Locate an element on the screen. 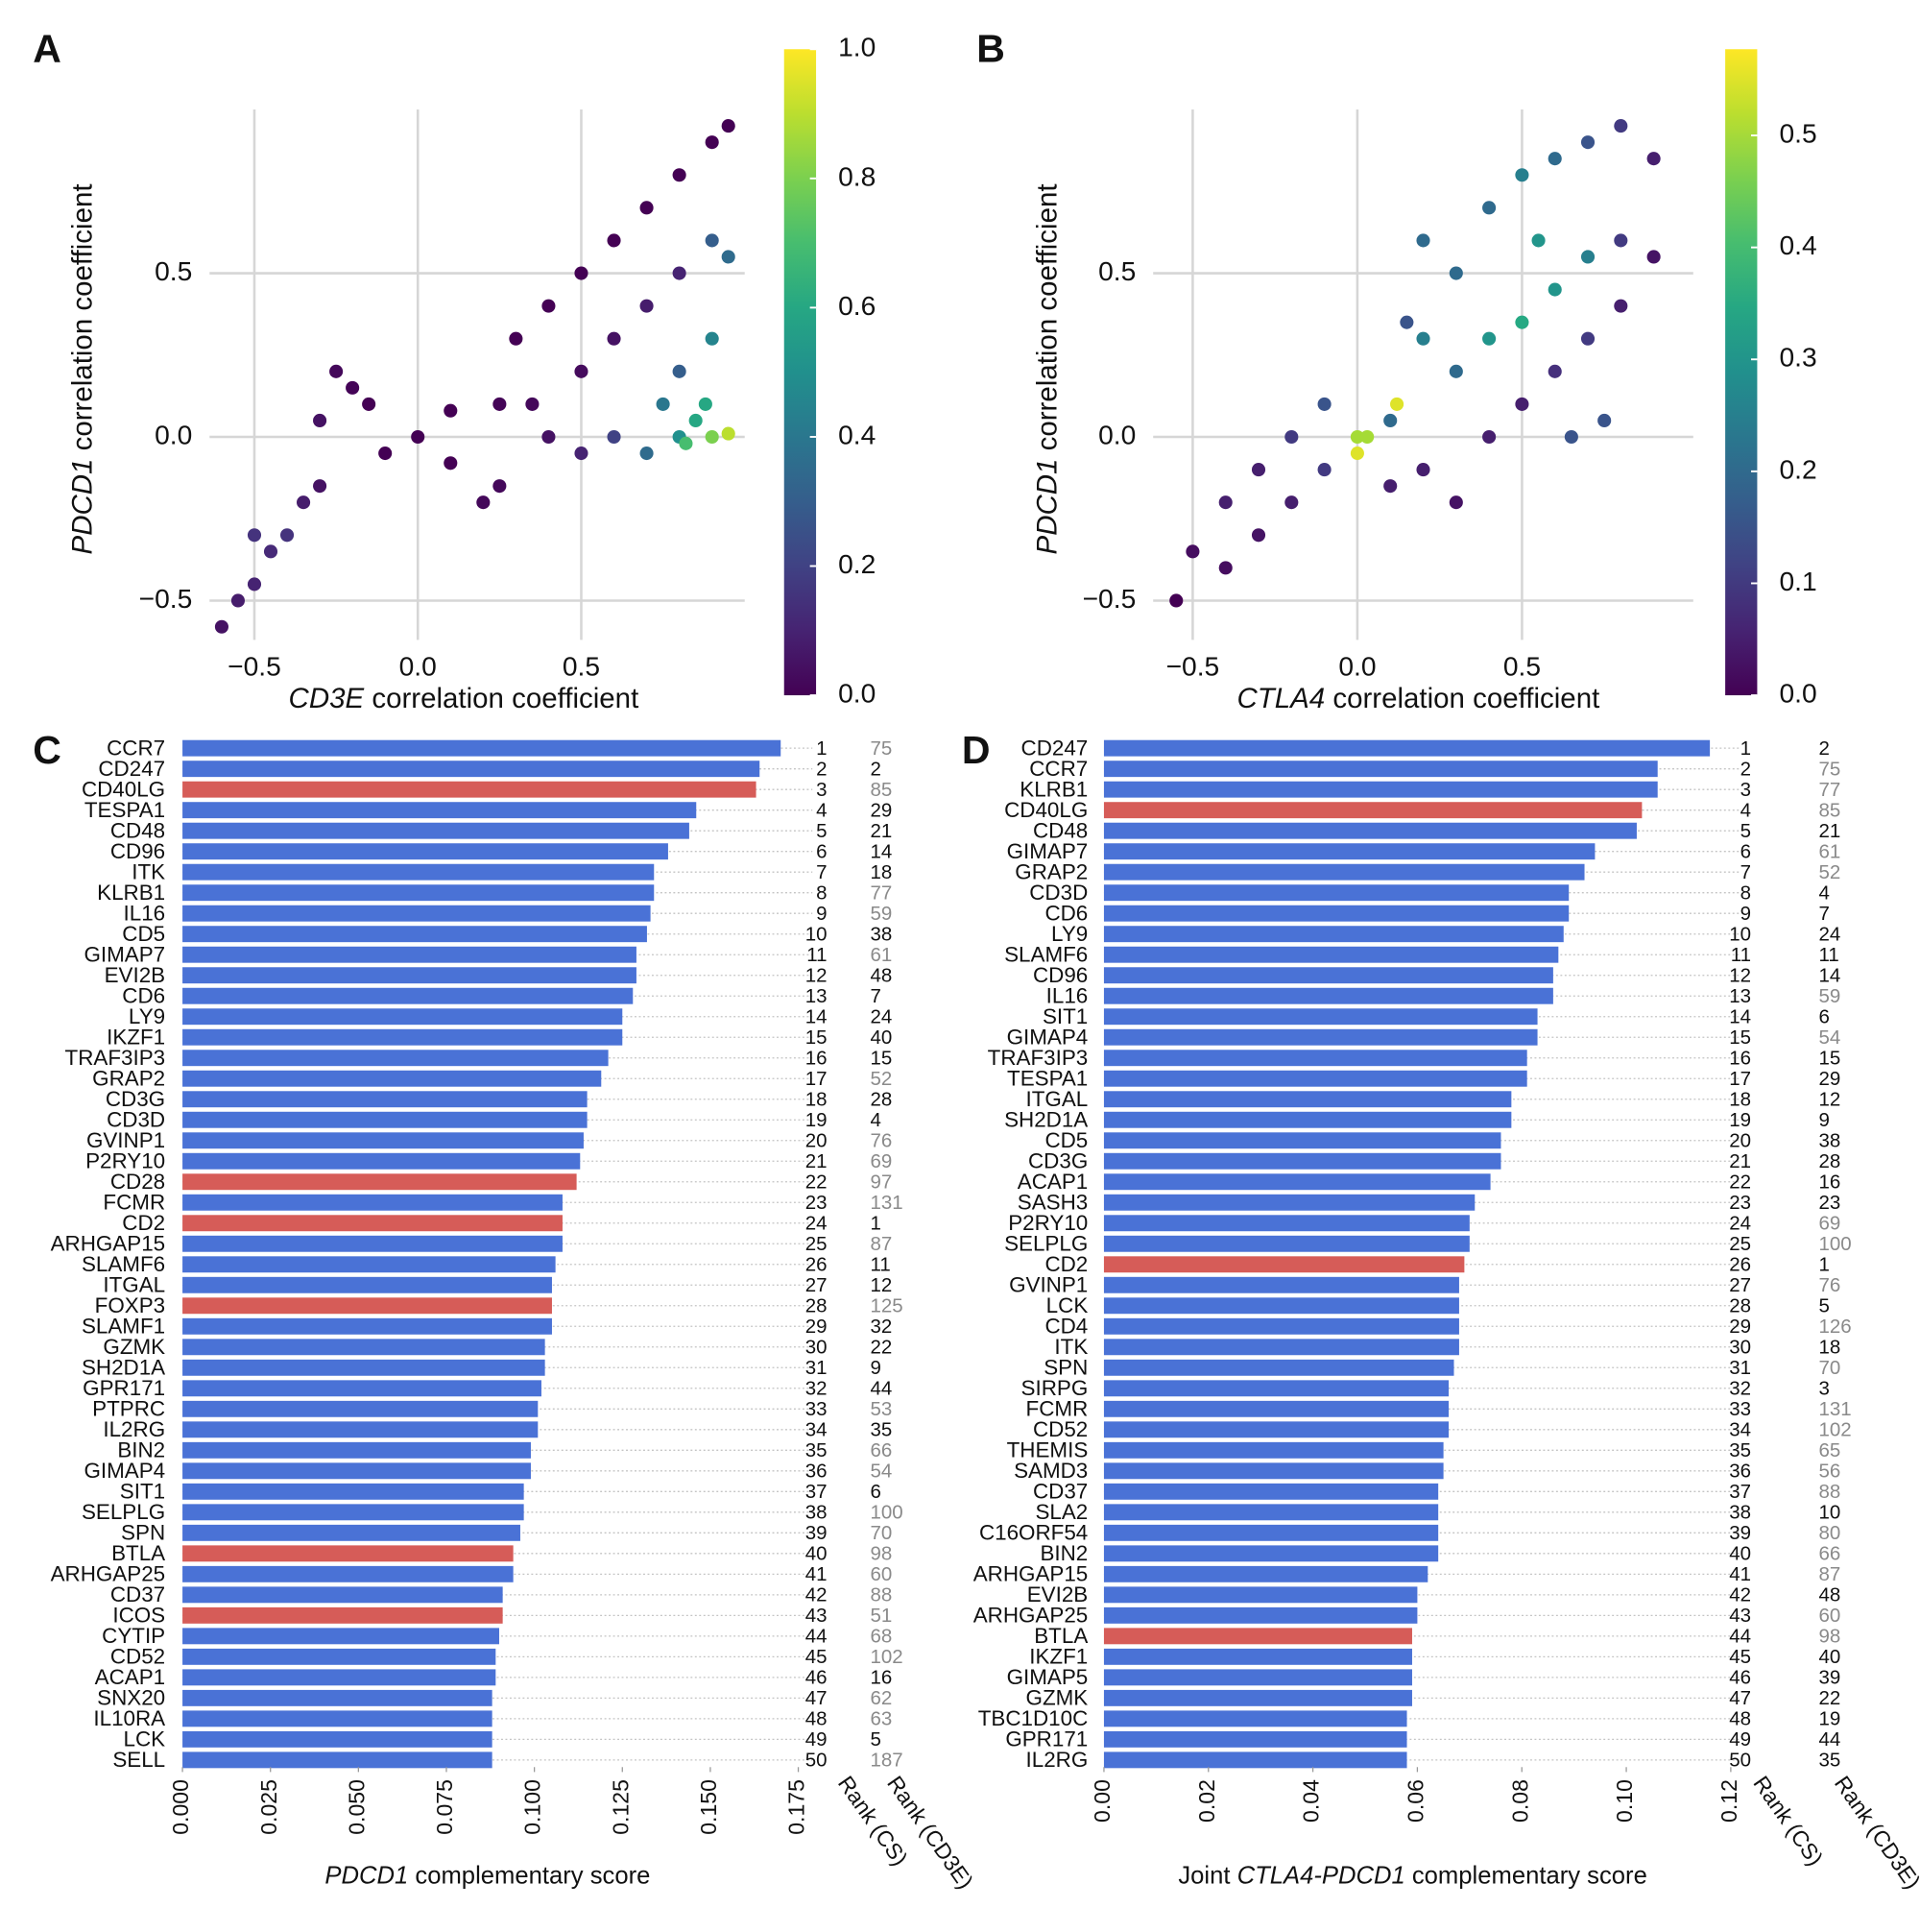 The height and width of the screenshot is (1932, 1920). rank-cs: 41 is located at coordinates (1740, 1574).